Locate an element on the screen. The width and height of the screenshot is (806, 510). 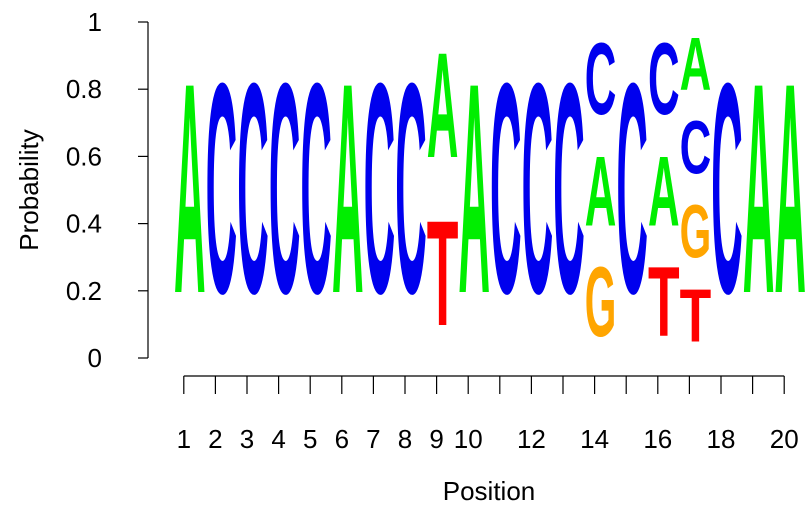
x-tick-label: 5 is located at coordinates (310, 439).